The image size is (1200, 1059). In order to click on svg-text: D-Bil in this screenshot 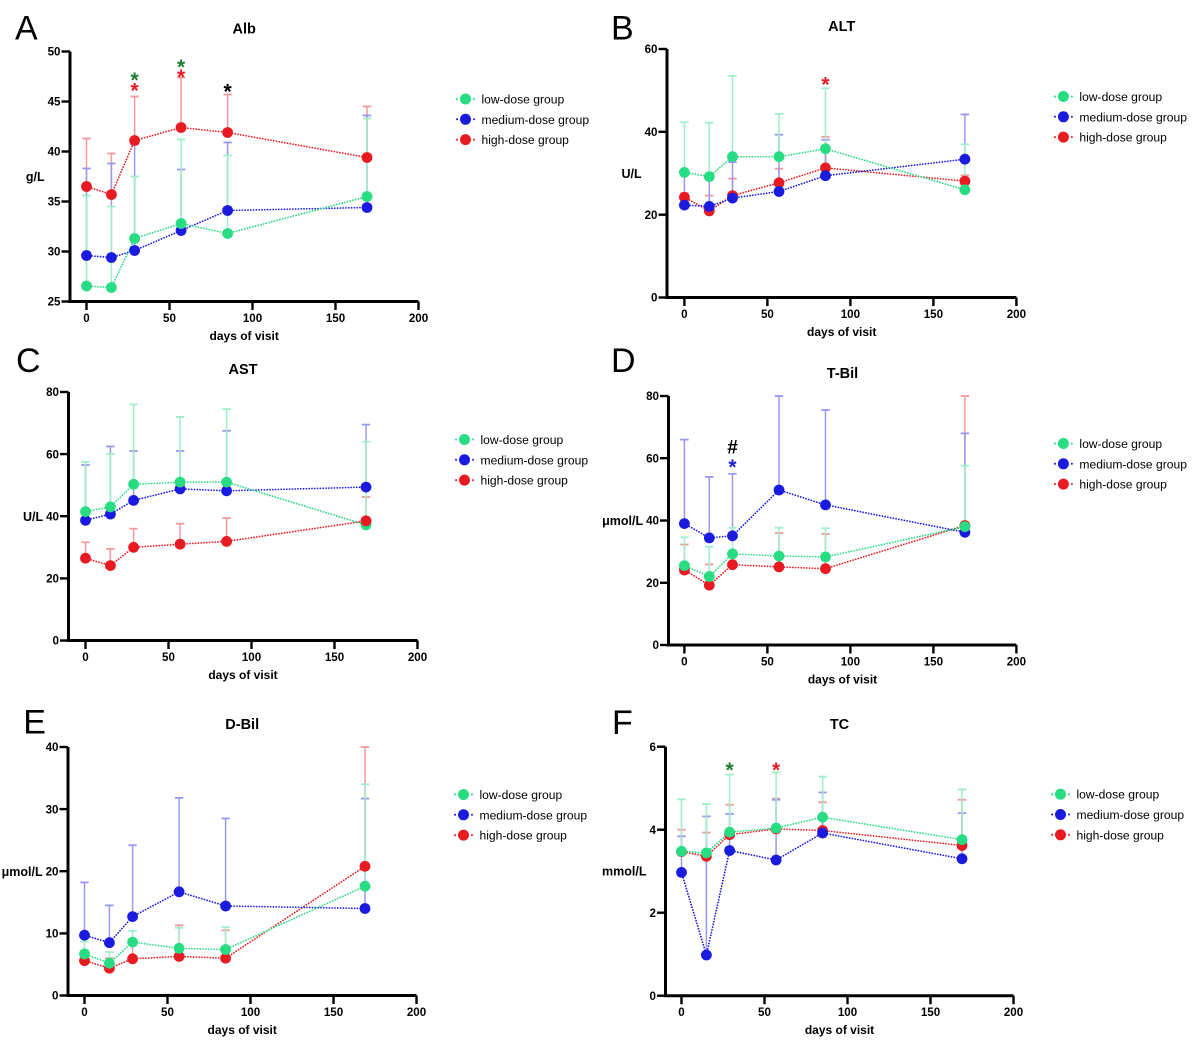, I will do `click(242, 725)`.